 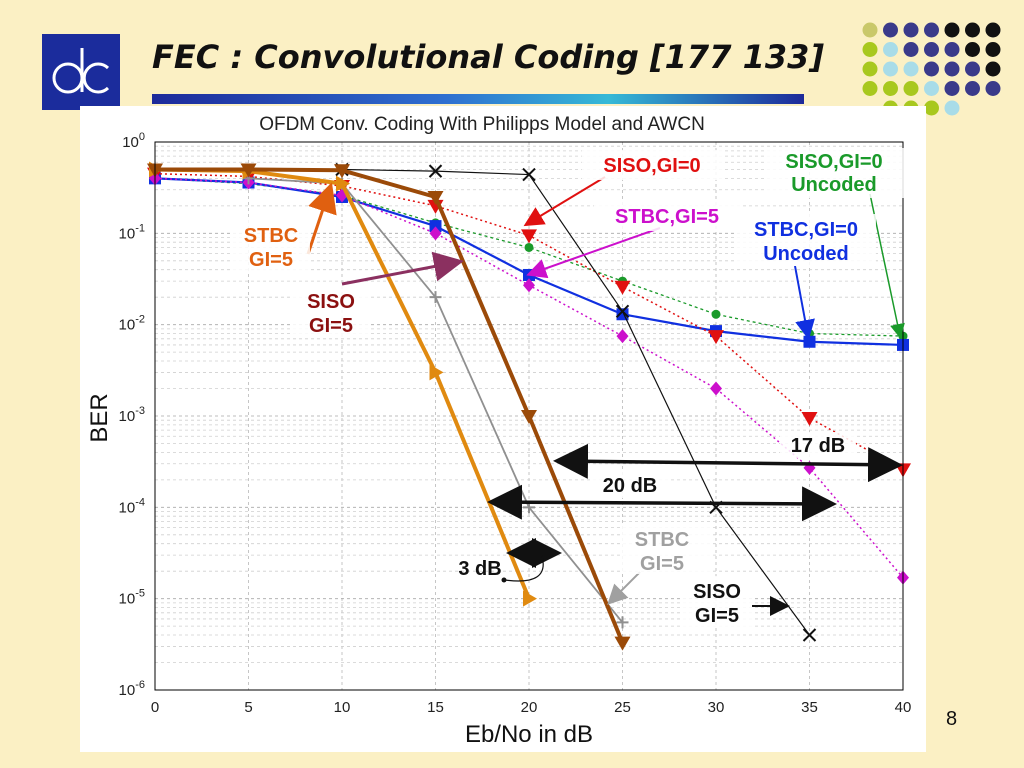 I want to click on gap-3-dot, so click(x=504, y=580).